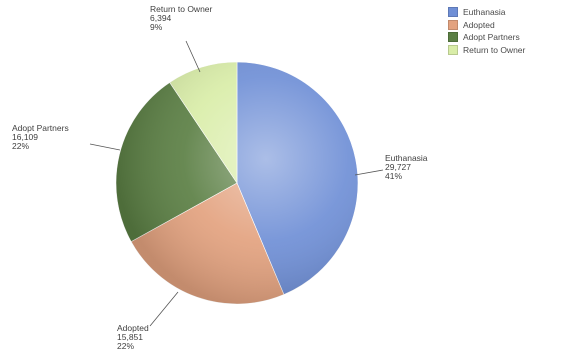 The height and width of the screenshot is (364, 583). What do you see at coordinates (393, 176) in the screenshot?
I see `slice-label-percent: 41%` at bounding box center [393, 176].